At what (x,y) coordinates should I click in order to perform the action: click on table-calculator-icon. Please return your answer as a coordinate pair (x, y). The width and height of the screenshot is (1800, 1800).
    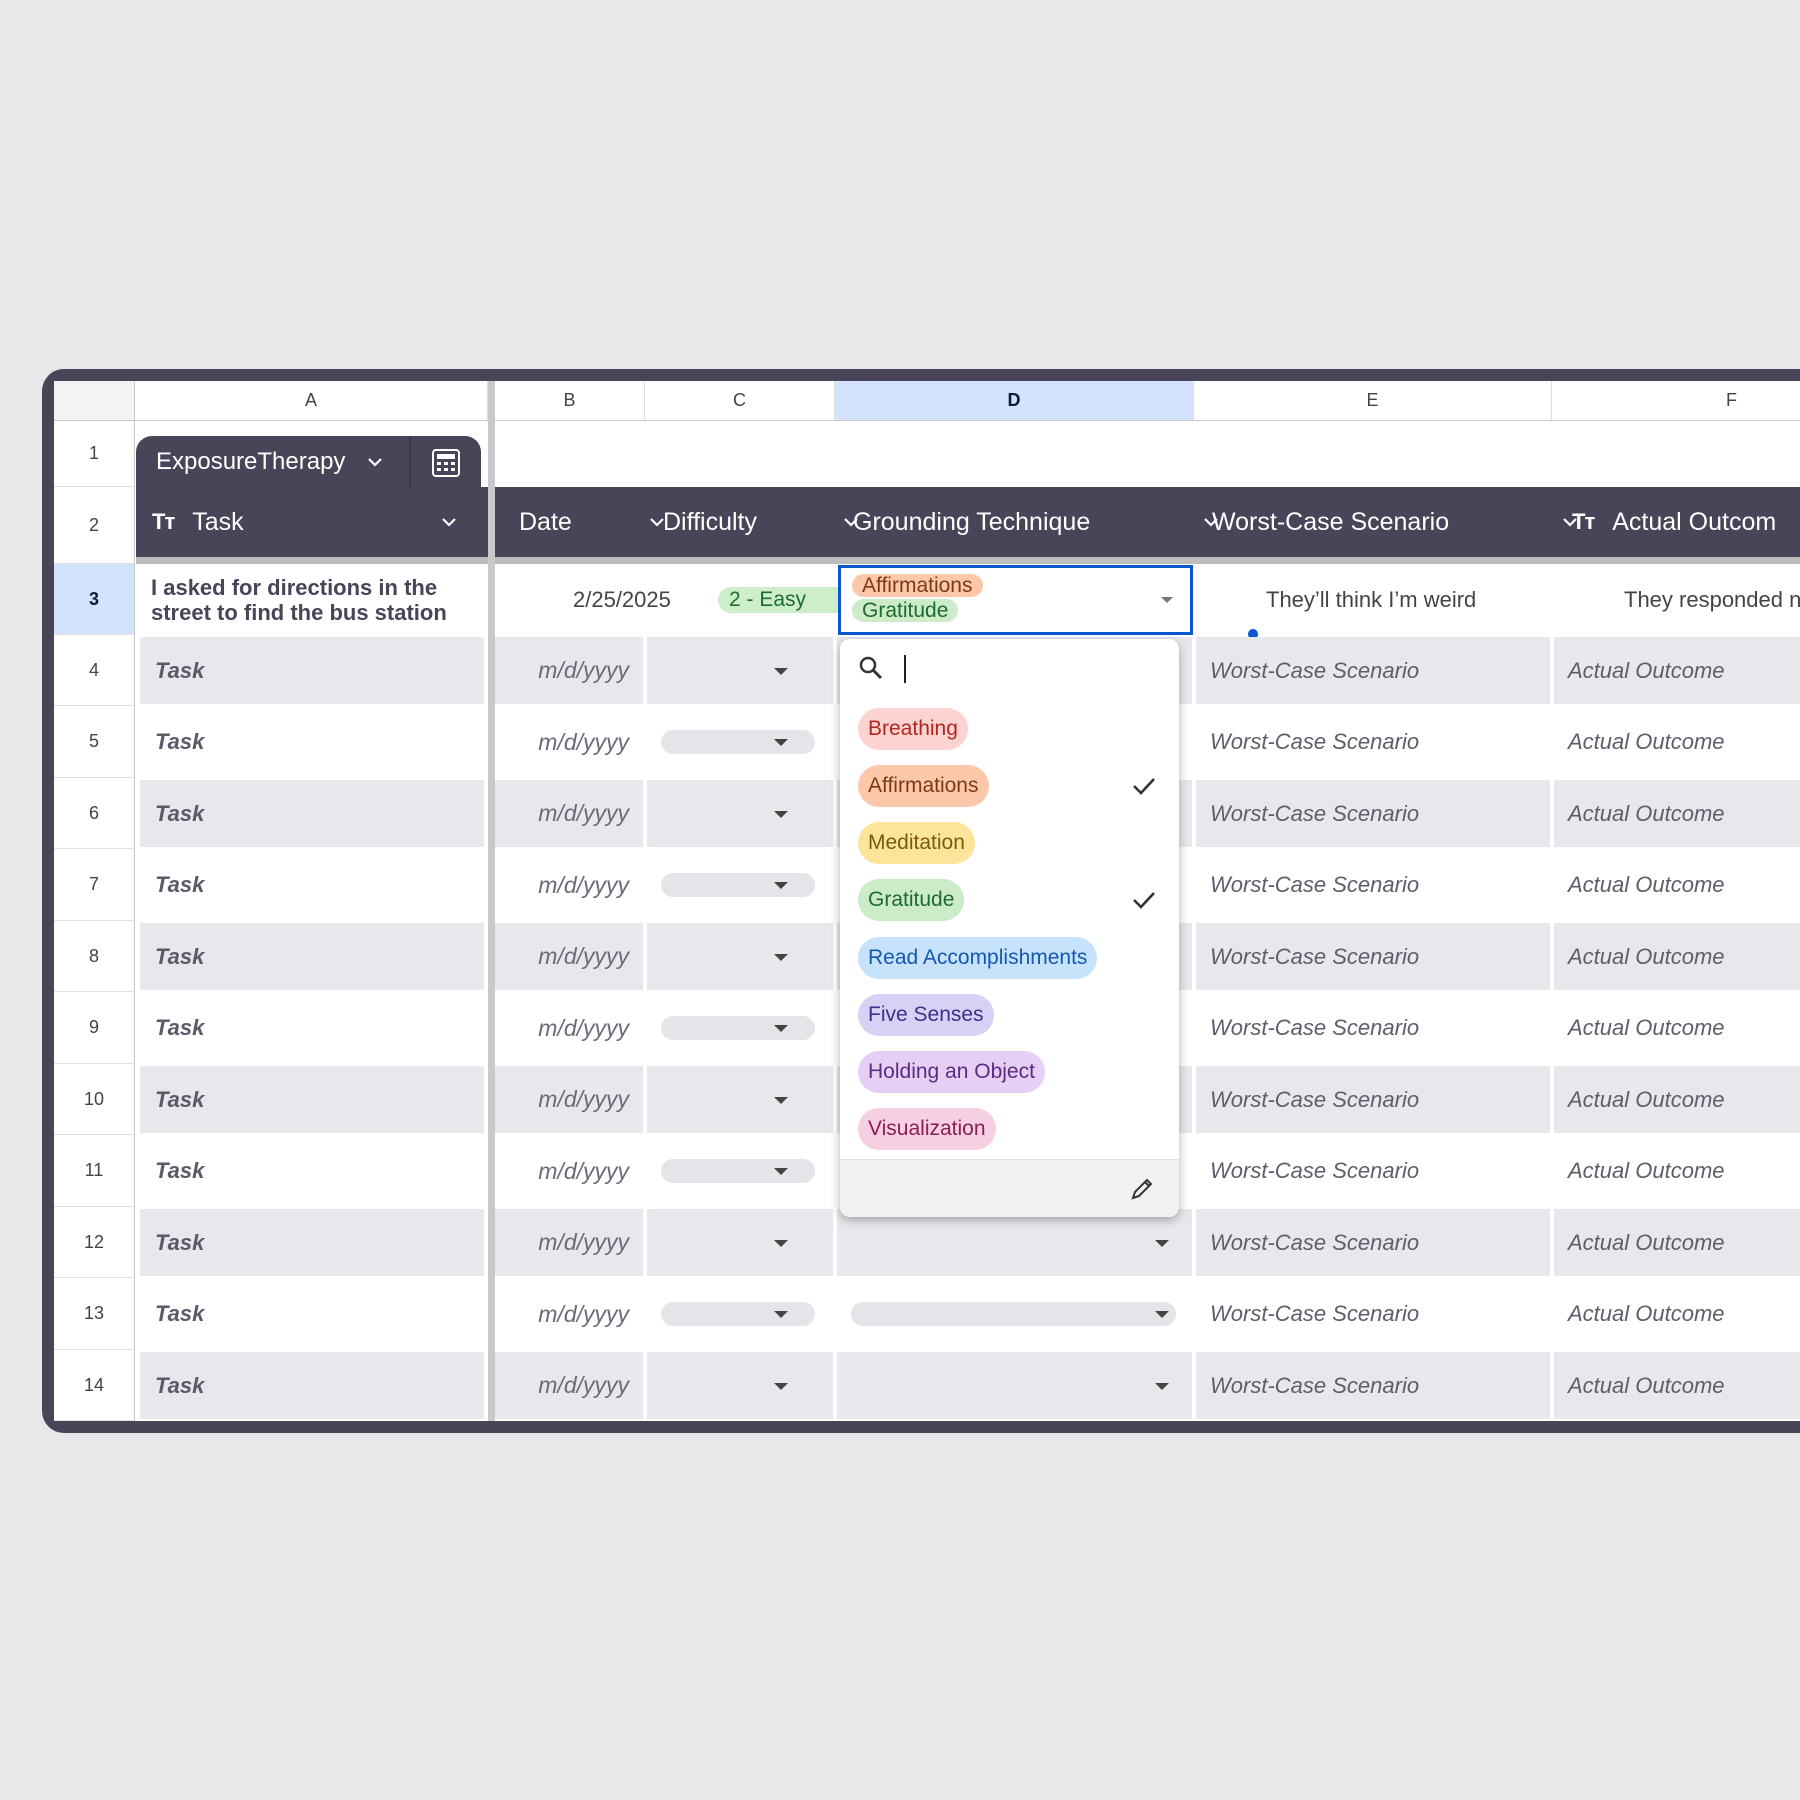
    Looking at the image, I should click on (446, 463).